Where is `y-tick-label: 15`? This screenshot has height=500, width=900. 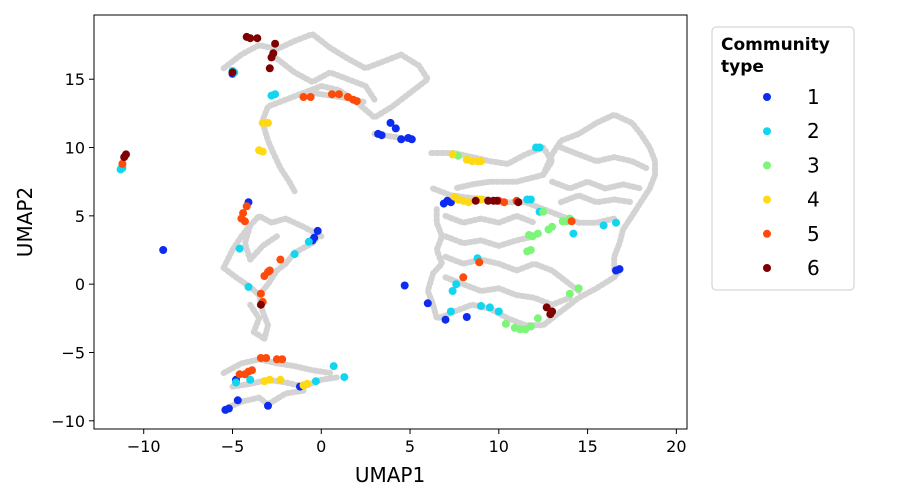
y-tick-label: 15 is located at coordinates (75, 79).